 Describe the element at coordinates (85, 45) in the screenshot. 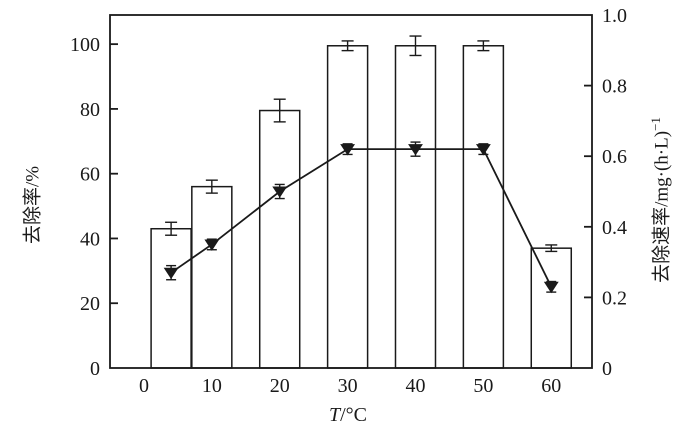

I see `left-axis-tick-label: 100` at that location.